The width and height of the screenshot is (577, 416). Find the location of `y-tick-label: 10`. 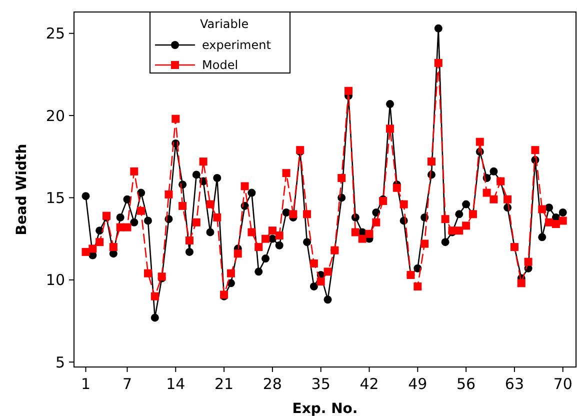

y-tick-label: 10 is located at coordinates (55, 280).